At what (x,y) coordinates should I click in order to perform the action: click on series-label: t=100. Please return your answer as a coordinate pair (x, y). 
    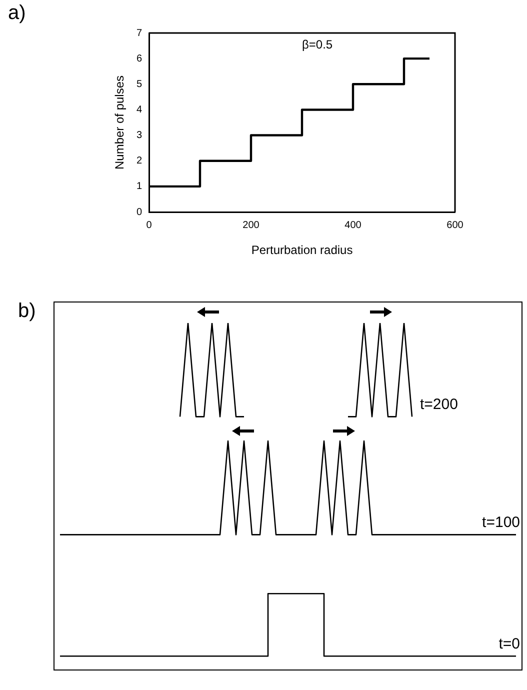
    Looking at the image, I should click on (501, 522).